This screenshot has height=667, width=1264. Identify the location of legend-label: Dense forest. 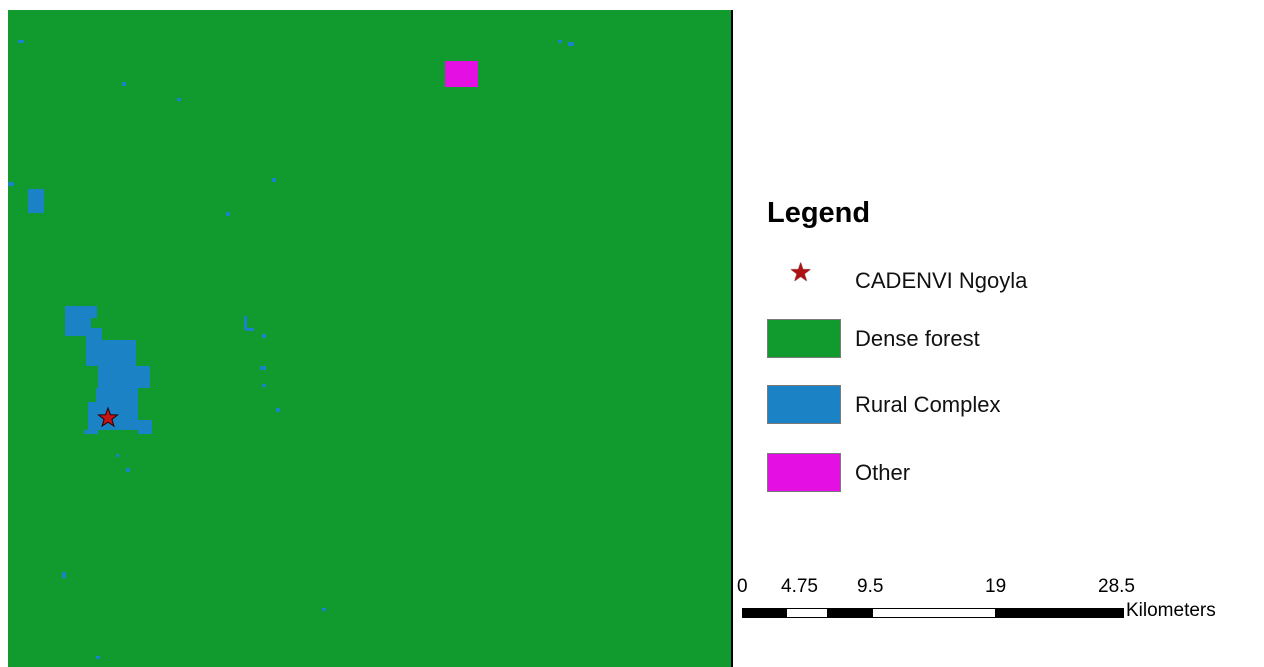
(917, 338).